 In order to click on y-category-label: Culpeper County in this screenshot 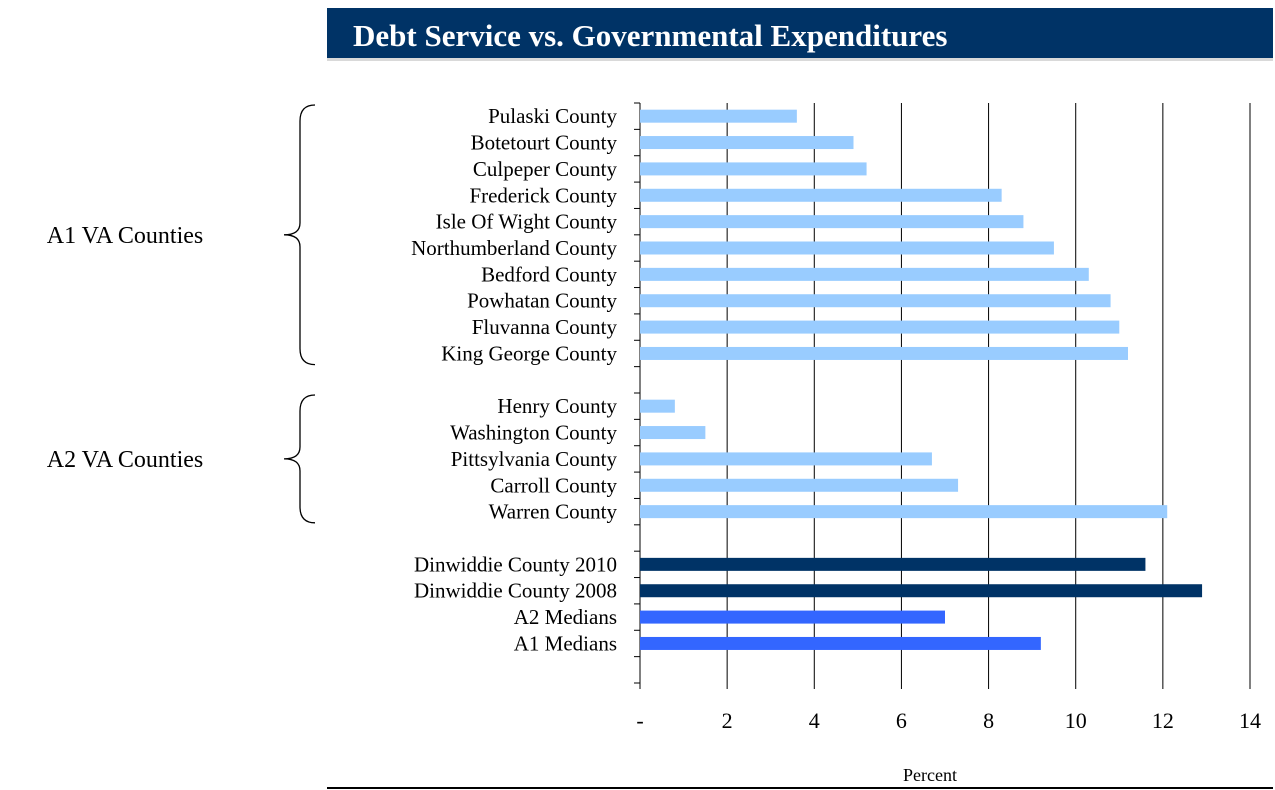, I will do `click(545, 169)`.